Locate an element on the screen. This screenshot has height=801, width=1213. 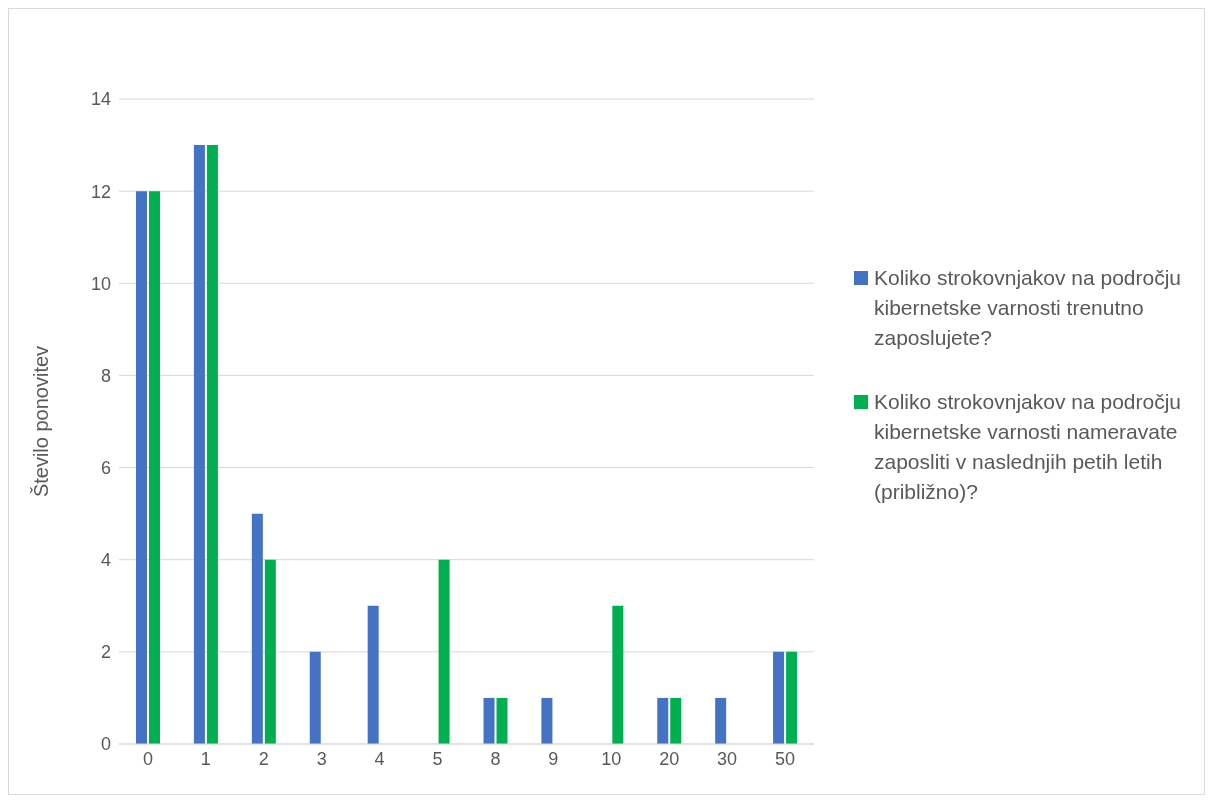
x-tick-label: 9 is located at coordinates (553, 758).